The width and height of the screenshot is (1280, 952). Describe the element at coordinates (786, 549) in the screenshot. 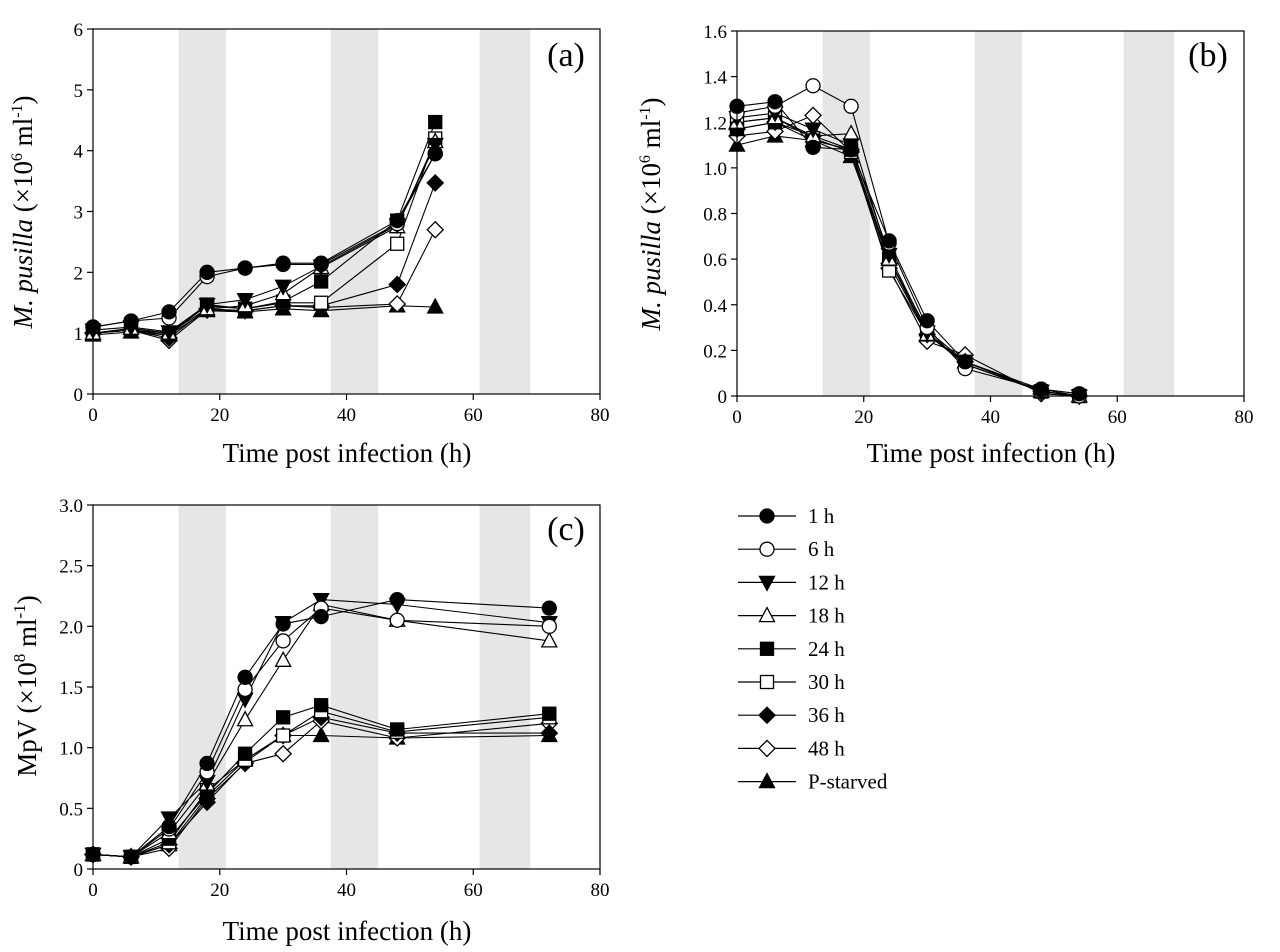

I see `legend-item-1: 6 h` at that location.